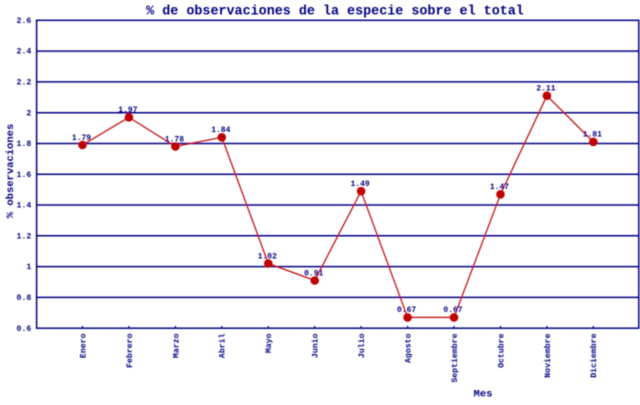 This screenshot has height=405, width=640. I want to click on svg-text: 1.97, so click(127, 110).